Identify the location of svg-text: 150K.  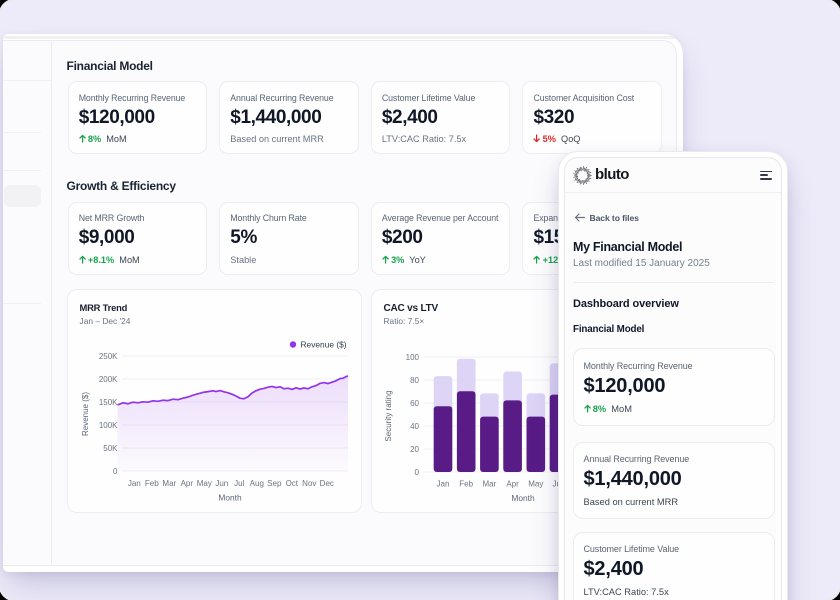
(107, 402).